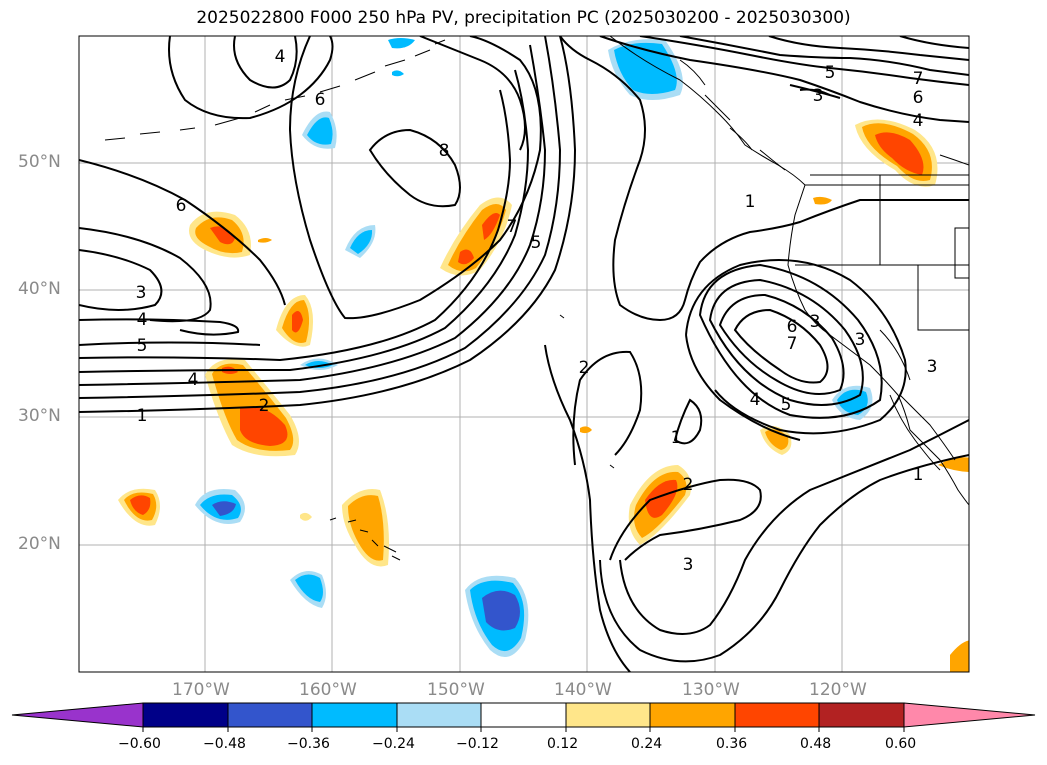 The width and height of the screenshot is (1047, 765). What do you see at coordinates (477, 744) in the screenshot?
I see `colorbar-tick-label: −0.12` at bounding box center [477, 744].